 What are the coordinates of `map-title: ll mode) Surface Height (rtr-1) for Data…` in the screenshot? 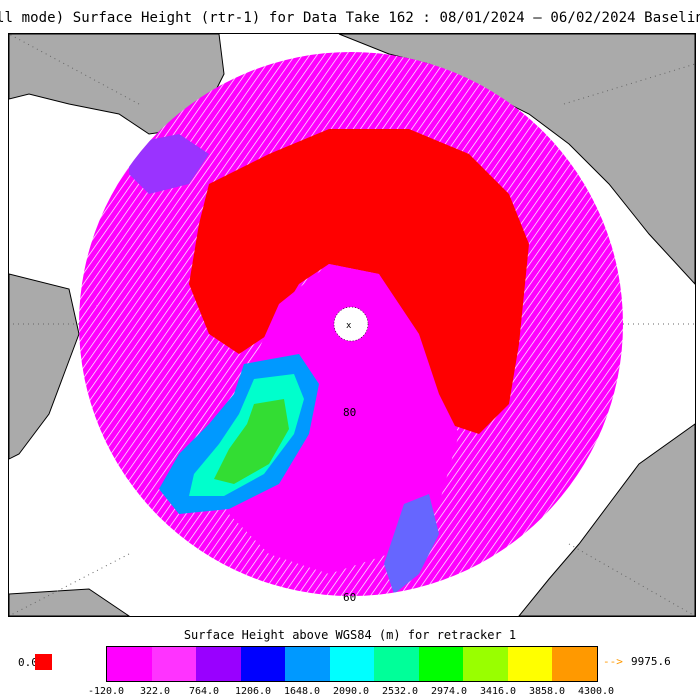 It's located at (350, 18).